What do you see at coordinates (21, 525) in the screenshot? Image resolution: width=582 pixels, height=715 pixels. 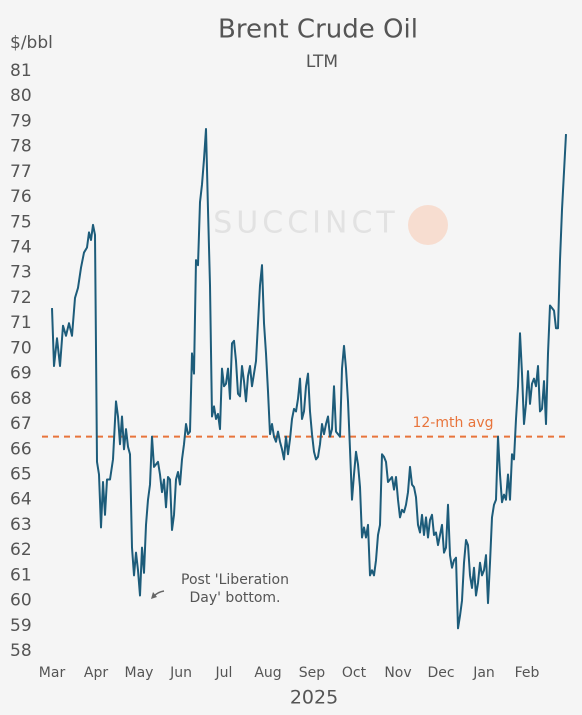 I see `y-tick-label: 63` at bounding box center [21, 525].